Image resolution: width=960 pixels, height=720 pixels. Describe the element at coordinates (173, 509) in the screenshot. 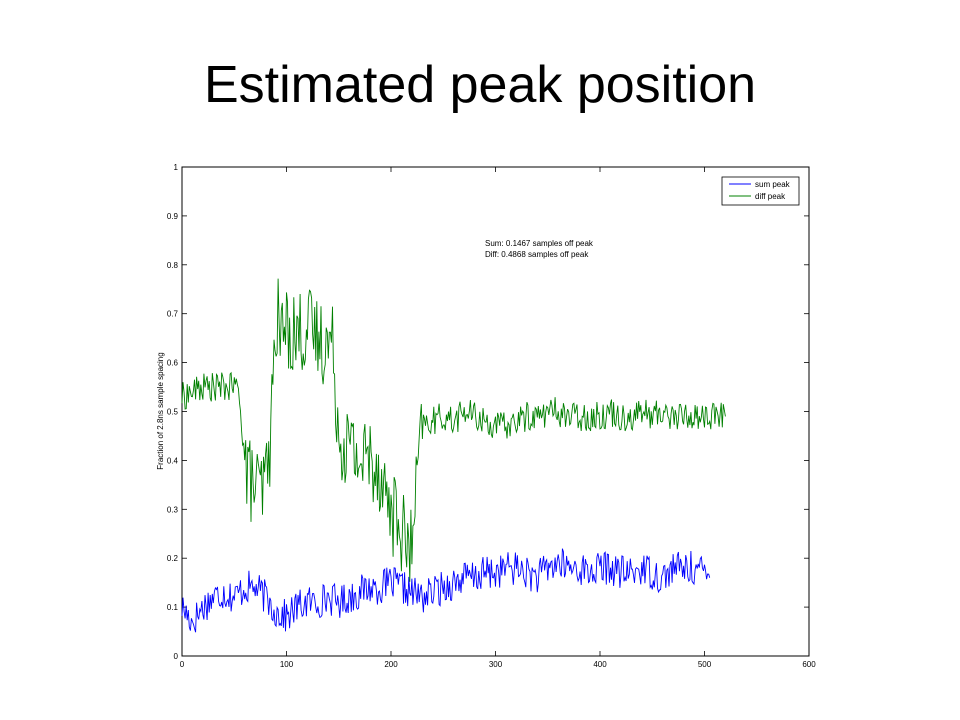

I see `y-tick-label: 0.3` at that location.